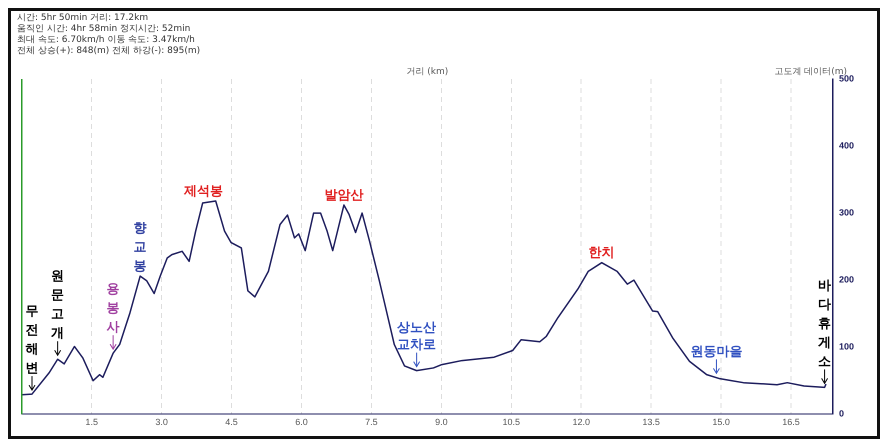 Image resolution: width=889 pixels, height=445 pixels. Describe the element at coordinates (57, 305) in the screenshot. I see `annotation: 원문고개` at that location.